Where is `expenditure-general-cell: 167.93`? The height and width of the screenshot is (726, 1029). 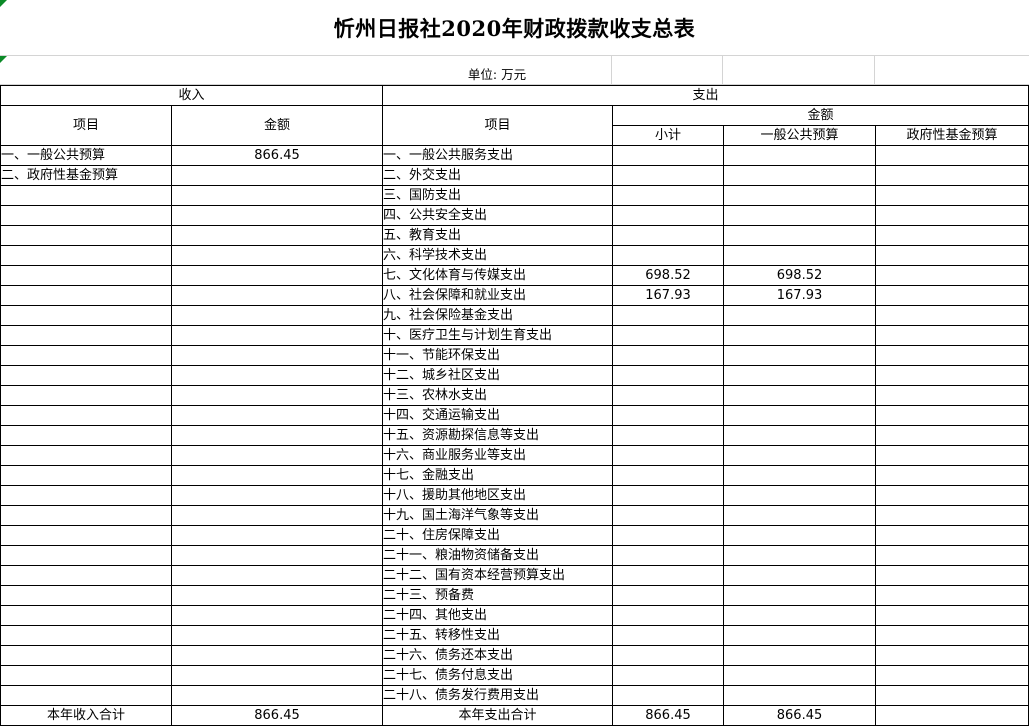
expenditure-general-cell: 167.93 is located at coordinates (800, 295).